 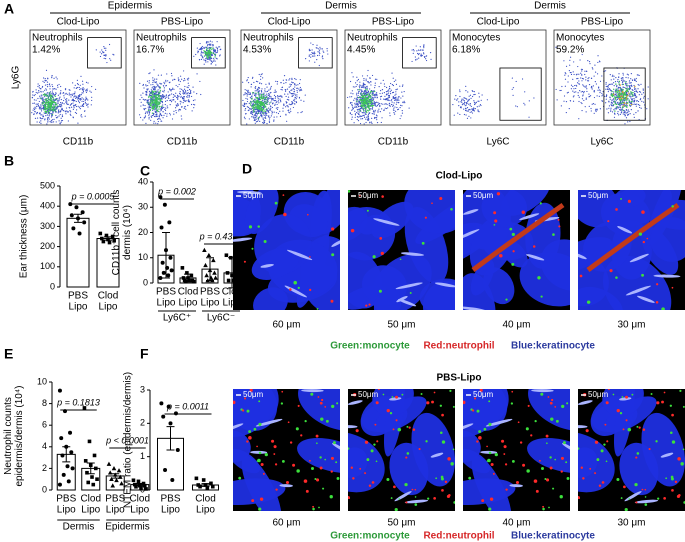 What do you see at coordinates (483, 394) in the screenshot?
I see `scale-label: 50μm` at bounding box center [483, 394].